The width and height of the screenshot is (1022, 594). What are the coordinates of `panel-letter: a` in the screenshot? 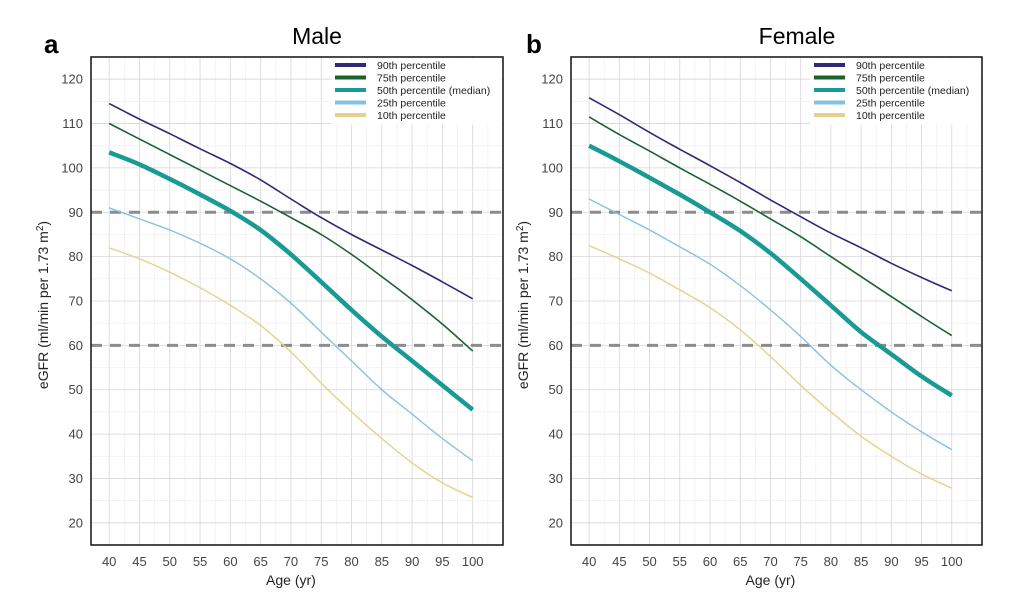 It's located at (51, 44).